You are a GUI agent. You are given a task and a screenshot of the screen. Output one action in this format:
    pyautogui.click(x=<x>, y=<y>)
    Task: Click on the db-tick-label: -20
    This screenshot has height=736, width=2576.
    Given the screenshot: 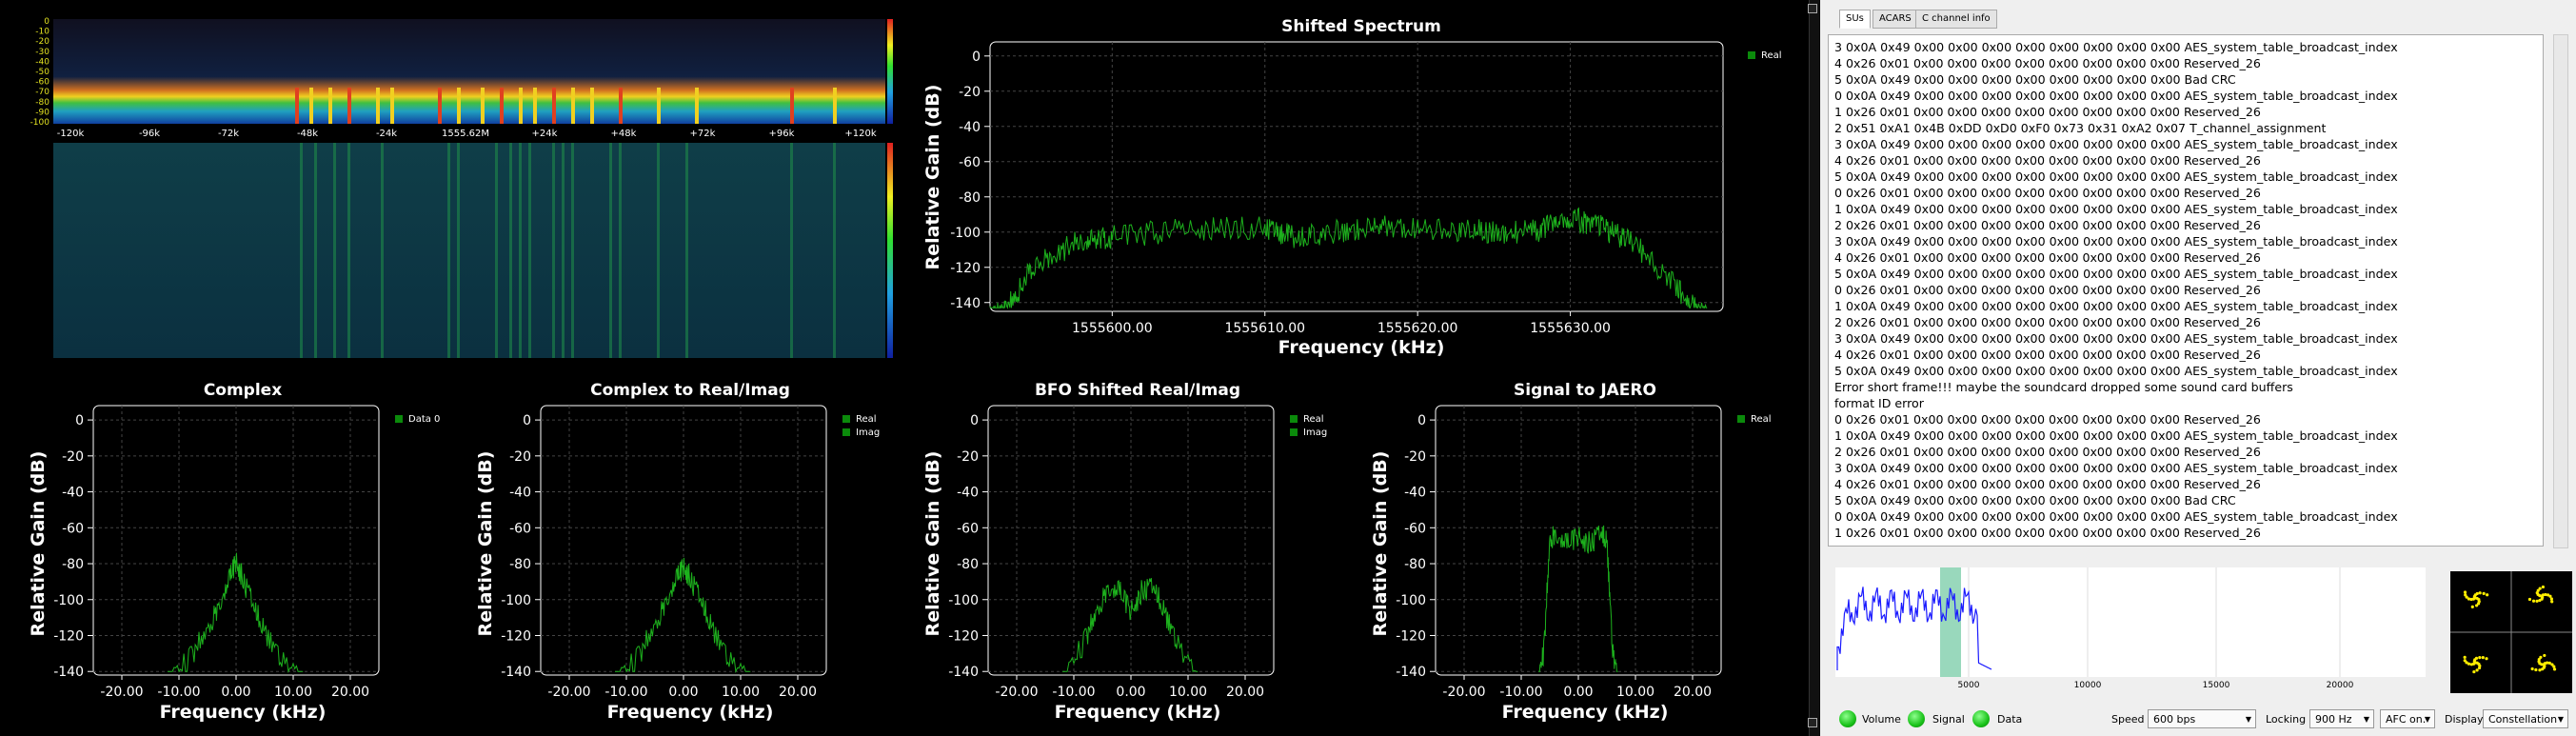 What is the action you would take?
    pyautogui.click(x=42, y=42)
    